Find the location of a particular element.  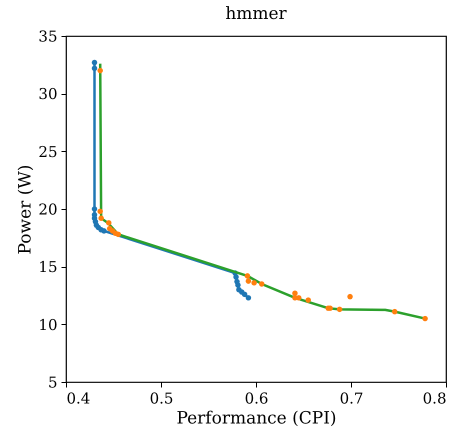

y-tick-label: 5 is located at coordinates (53, 383).